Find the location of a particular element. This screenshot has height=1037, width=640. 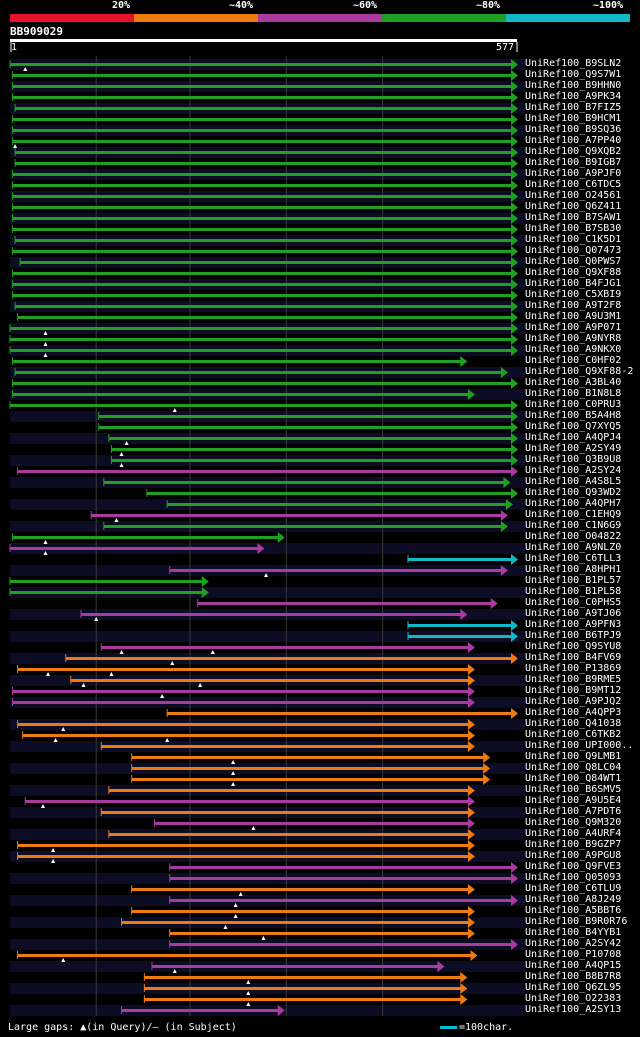

hit-label: UniRef100_Q0PWS7 is located at coordinates (573, 261).